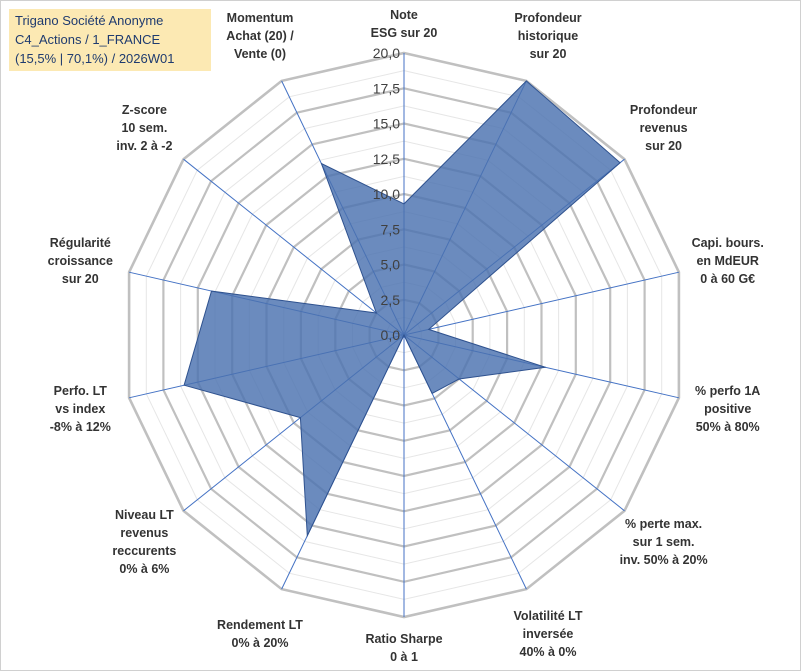 The height and width of the screenshot is (671, 801). What do you see at coordinates (727, 391) in the screenshot?
I see `axis-label-line: % perfo 1A` at bounding box center [727, 391].